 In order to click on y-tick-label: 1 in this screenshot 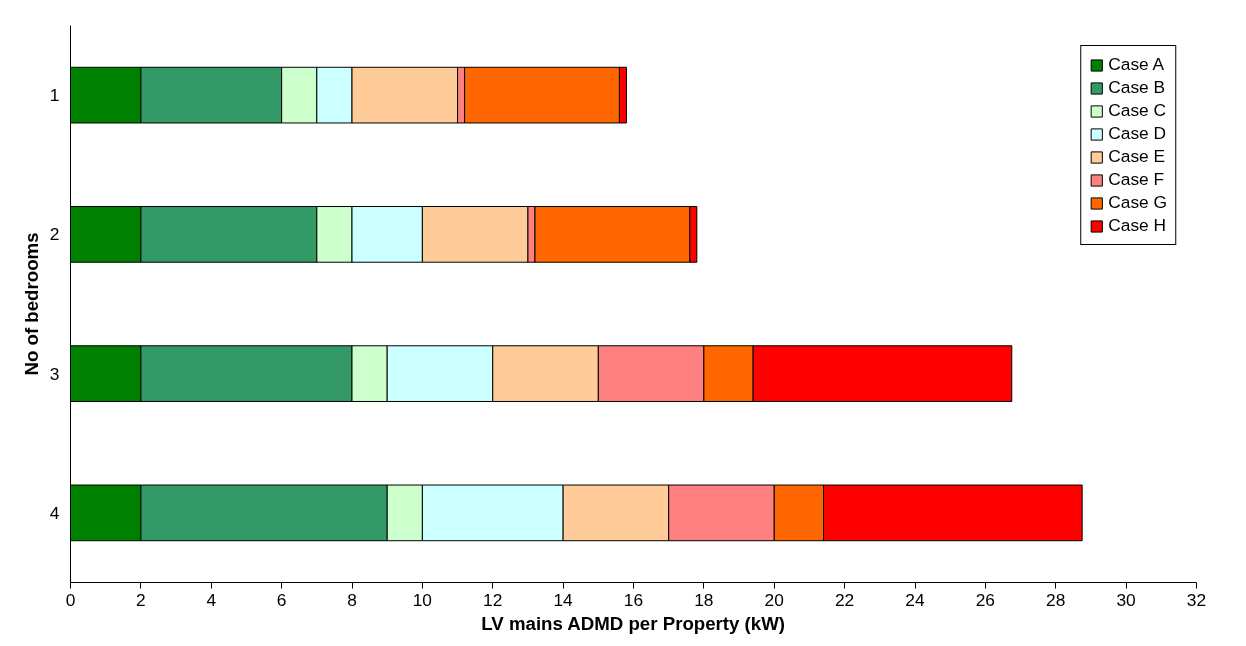, I will do `click(54, 95)`.